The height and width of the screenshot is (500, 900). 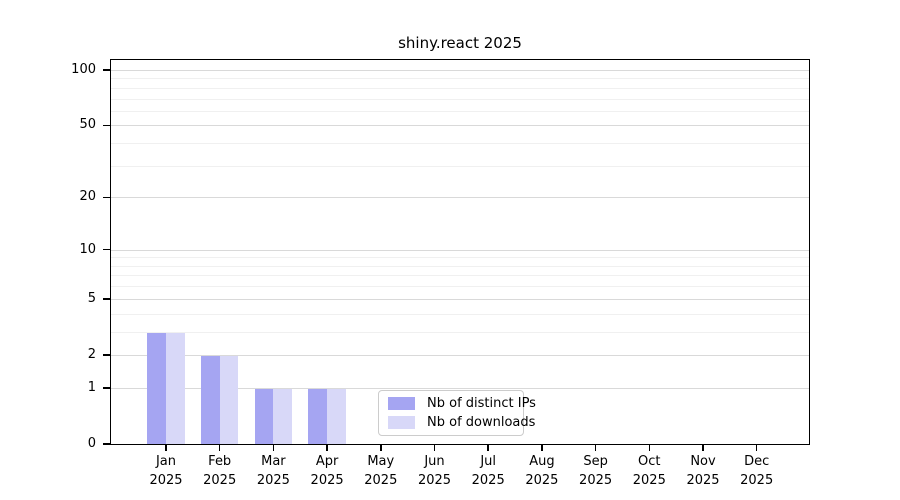 What do you see at coordinates (273, 471) in the screenshot?
I see `x-axis-tick-label: Mar 2025` at bounding box center [273, 471].